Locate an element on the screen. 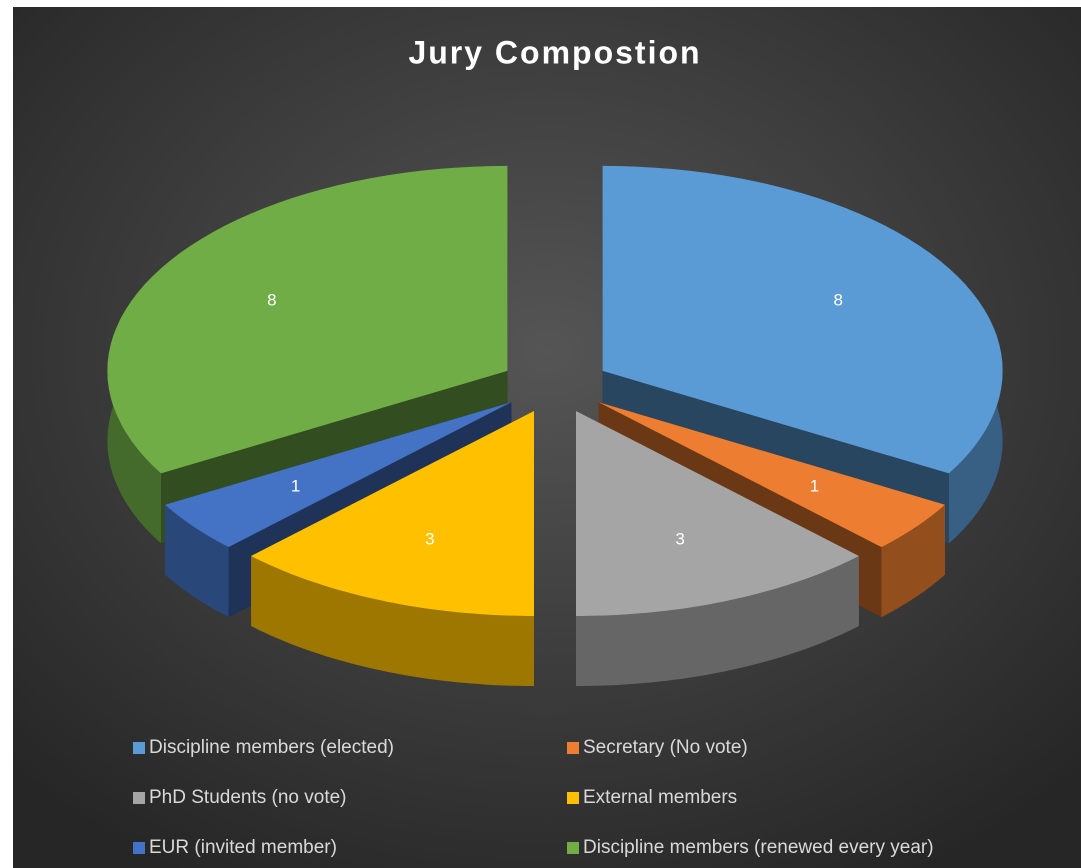  legend-label: Discipline members (renewed every year) is located at coordinates (758, 847).